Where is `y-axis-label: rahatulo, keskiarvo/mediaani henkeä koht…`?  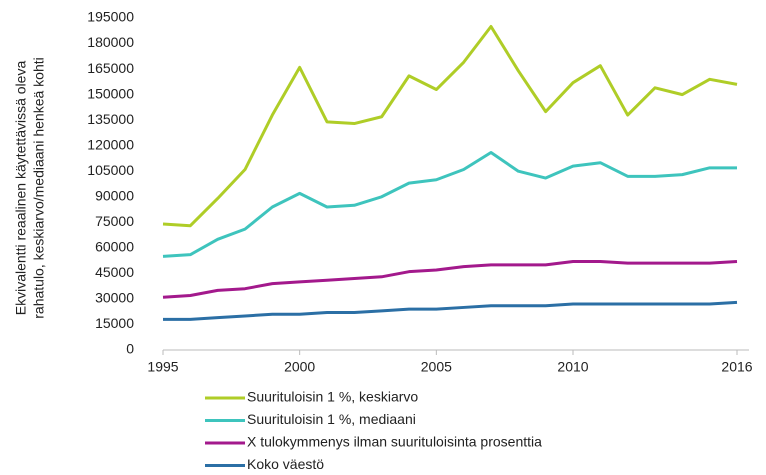
y-axis-label: rahatulo, keskiarvo/mediaani henkeä koht… is located at coordinates (39, 188).